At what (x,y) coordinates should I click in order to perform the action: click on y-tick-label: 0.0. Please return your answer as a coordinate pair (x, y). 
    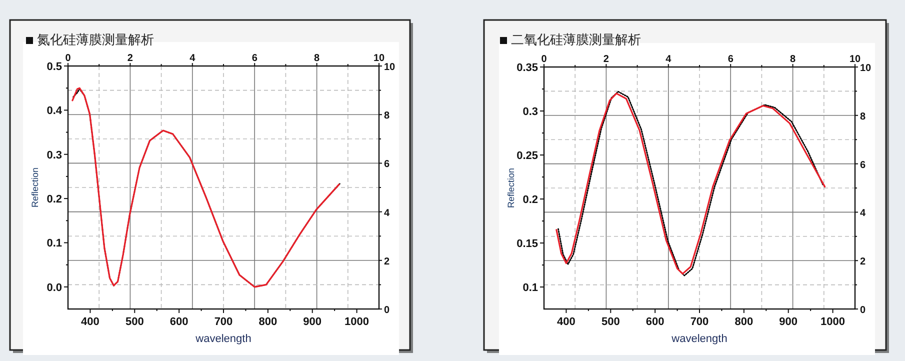
    Looking at the image, I should click on (54, 288).